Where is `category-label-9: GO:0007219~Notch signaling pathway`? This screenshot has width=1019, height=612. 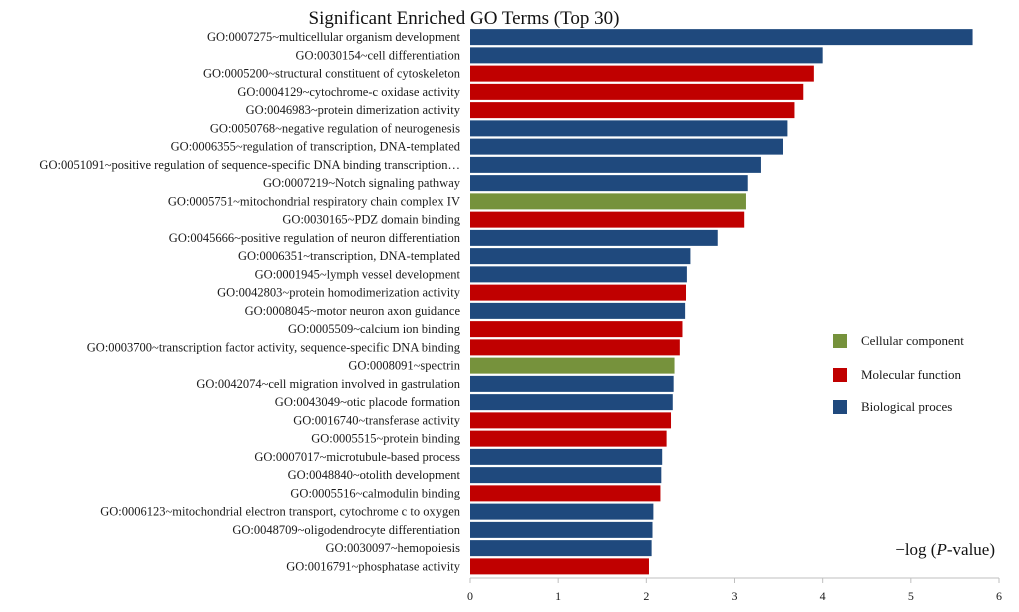
category-label-9: GO:0007219~Notch signaling pathway is located at coordinates (362, 183).